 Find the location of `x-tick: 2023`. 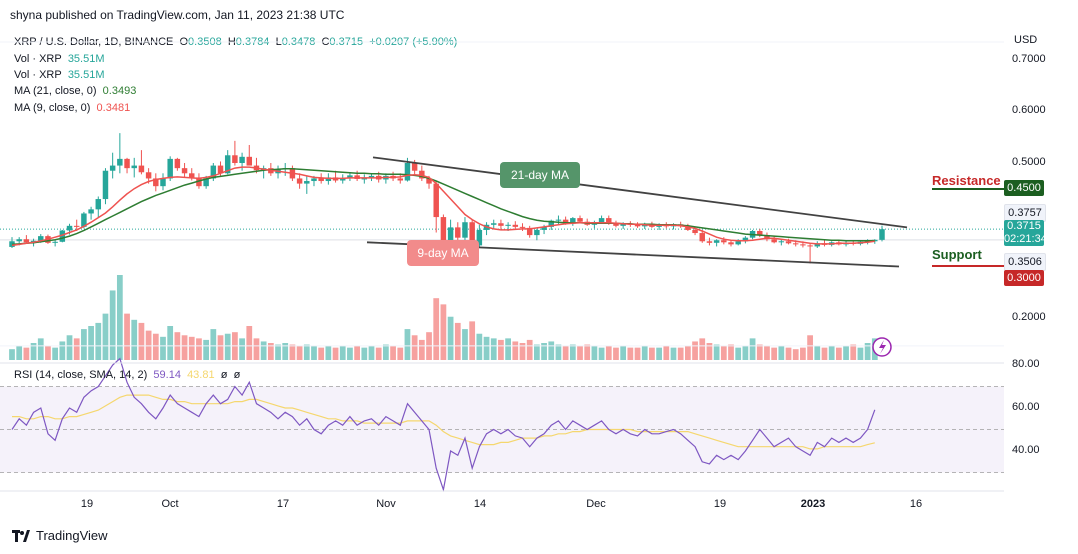

x-tick: 2023 is located at coordinates (813, 504).